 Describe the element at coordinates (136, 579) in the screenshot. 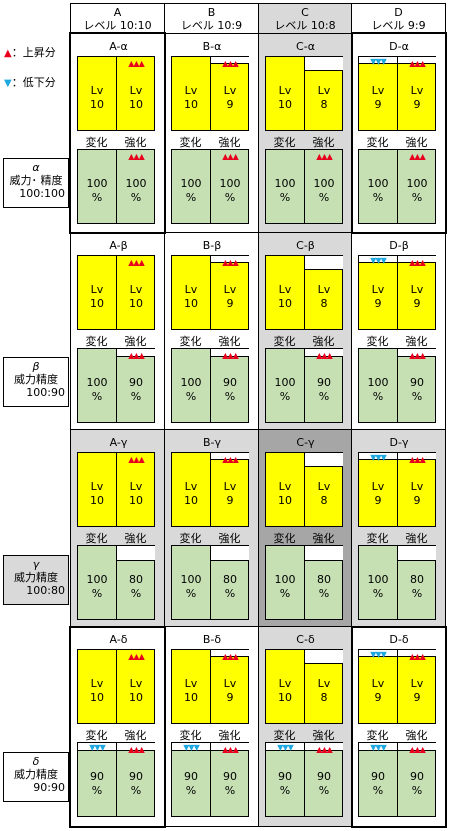

I see `percent-number: 80` at that location.